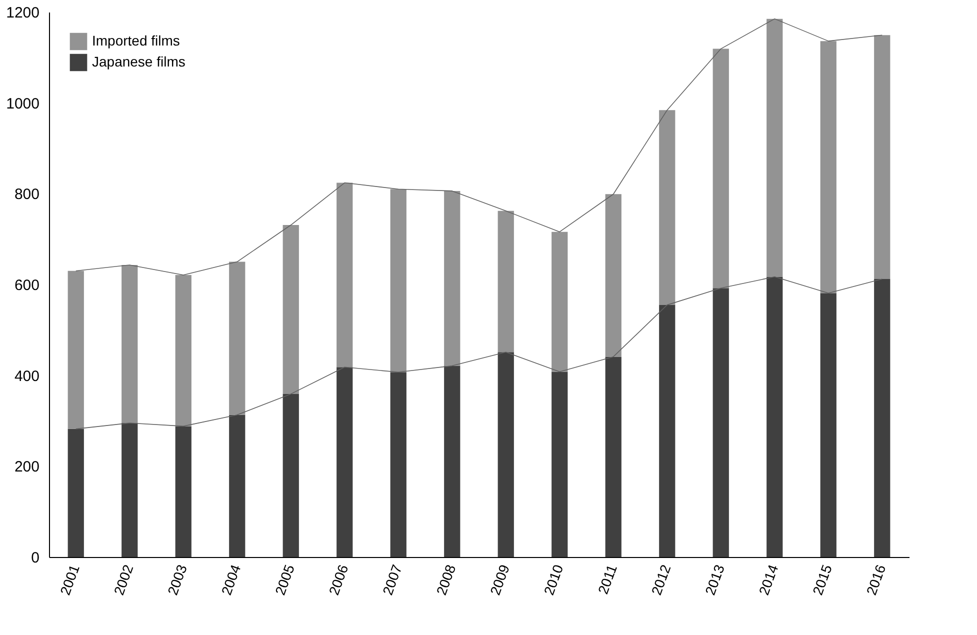 This screenshot has width=977, height=635. Describe the element at coordinates (177, 580) in the screenshot. I see `x-tick-label: 2003` at that location.